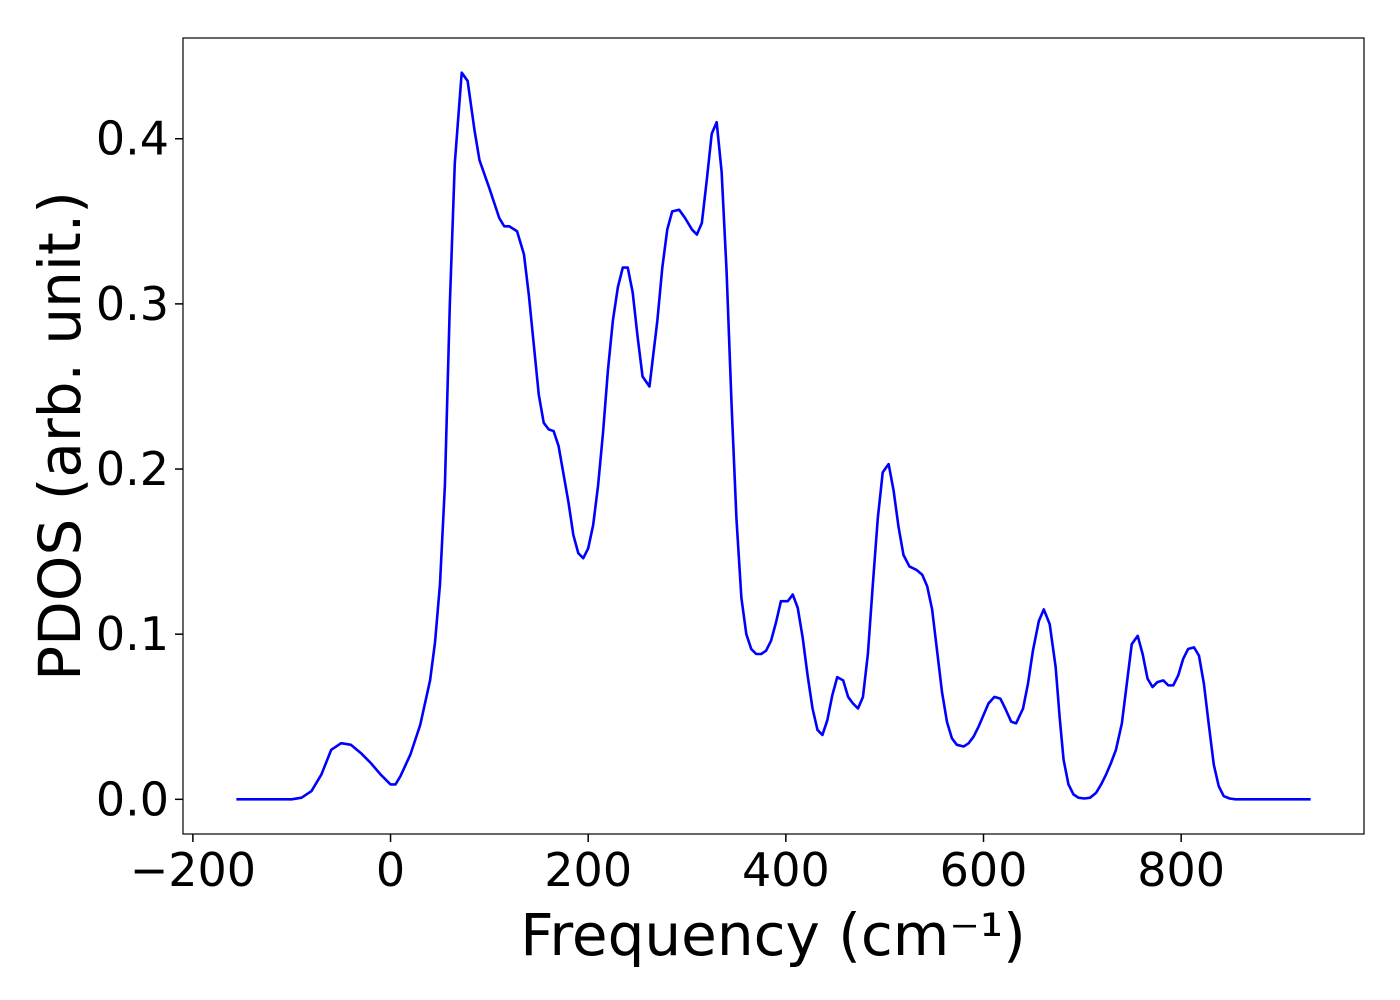 The height and width of the screenshot is (1000, 1400). I want to click on x-tick-label: 600, so click(984, 870).